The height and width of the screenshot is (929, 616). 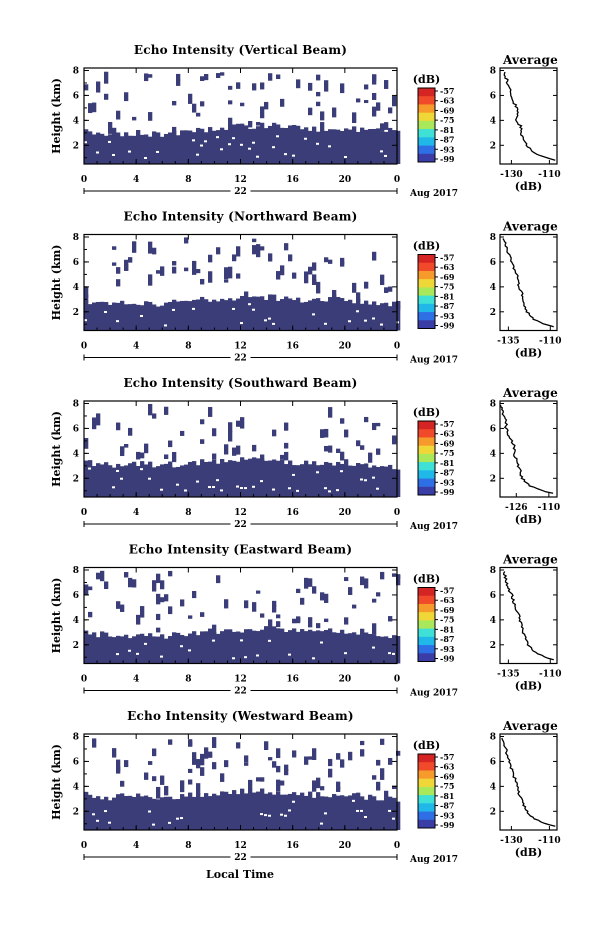 I want to click on average-profile-line, so click(x=529, y=116).